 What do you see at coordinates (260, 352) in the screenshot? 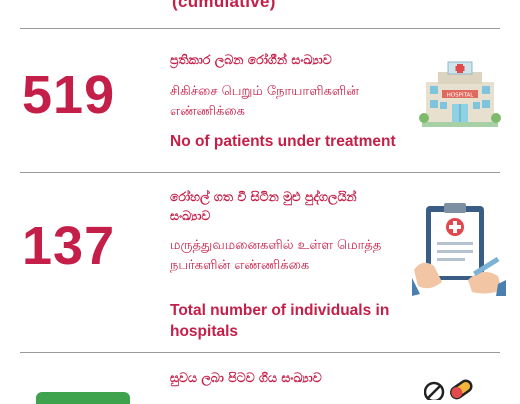
I see `divider-bottom` at bounding box center [260, 352].